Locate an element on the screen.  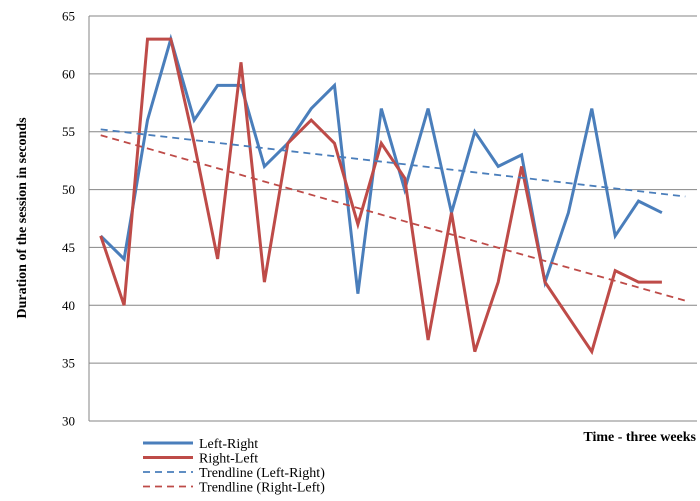
y-tick-labels: 30 35 40 45 50 55 60 65 is located at coordinates (68, 219).